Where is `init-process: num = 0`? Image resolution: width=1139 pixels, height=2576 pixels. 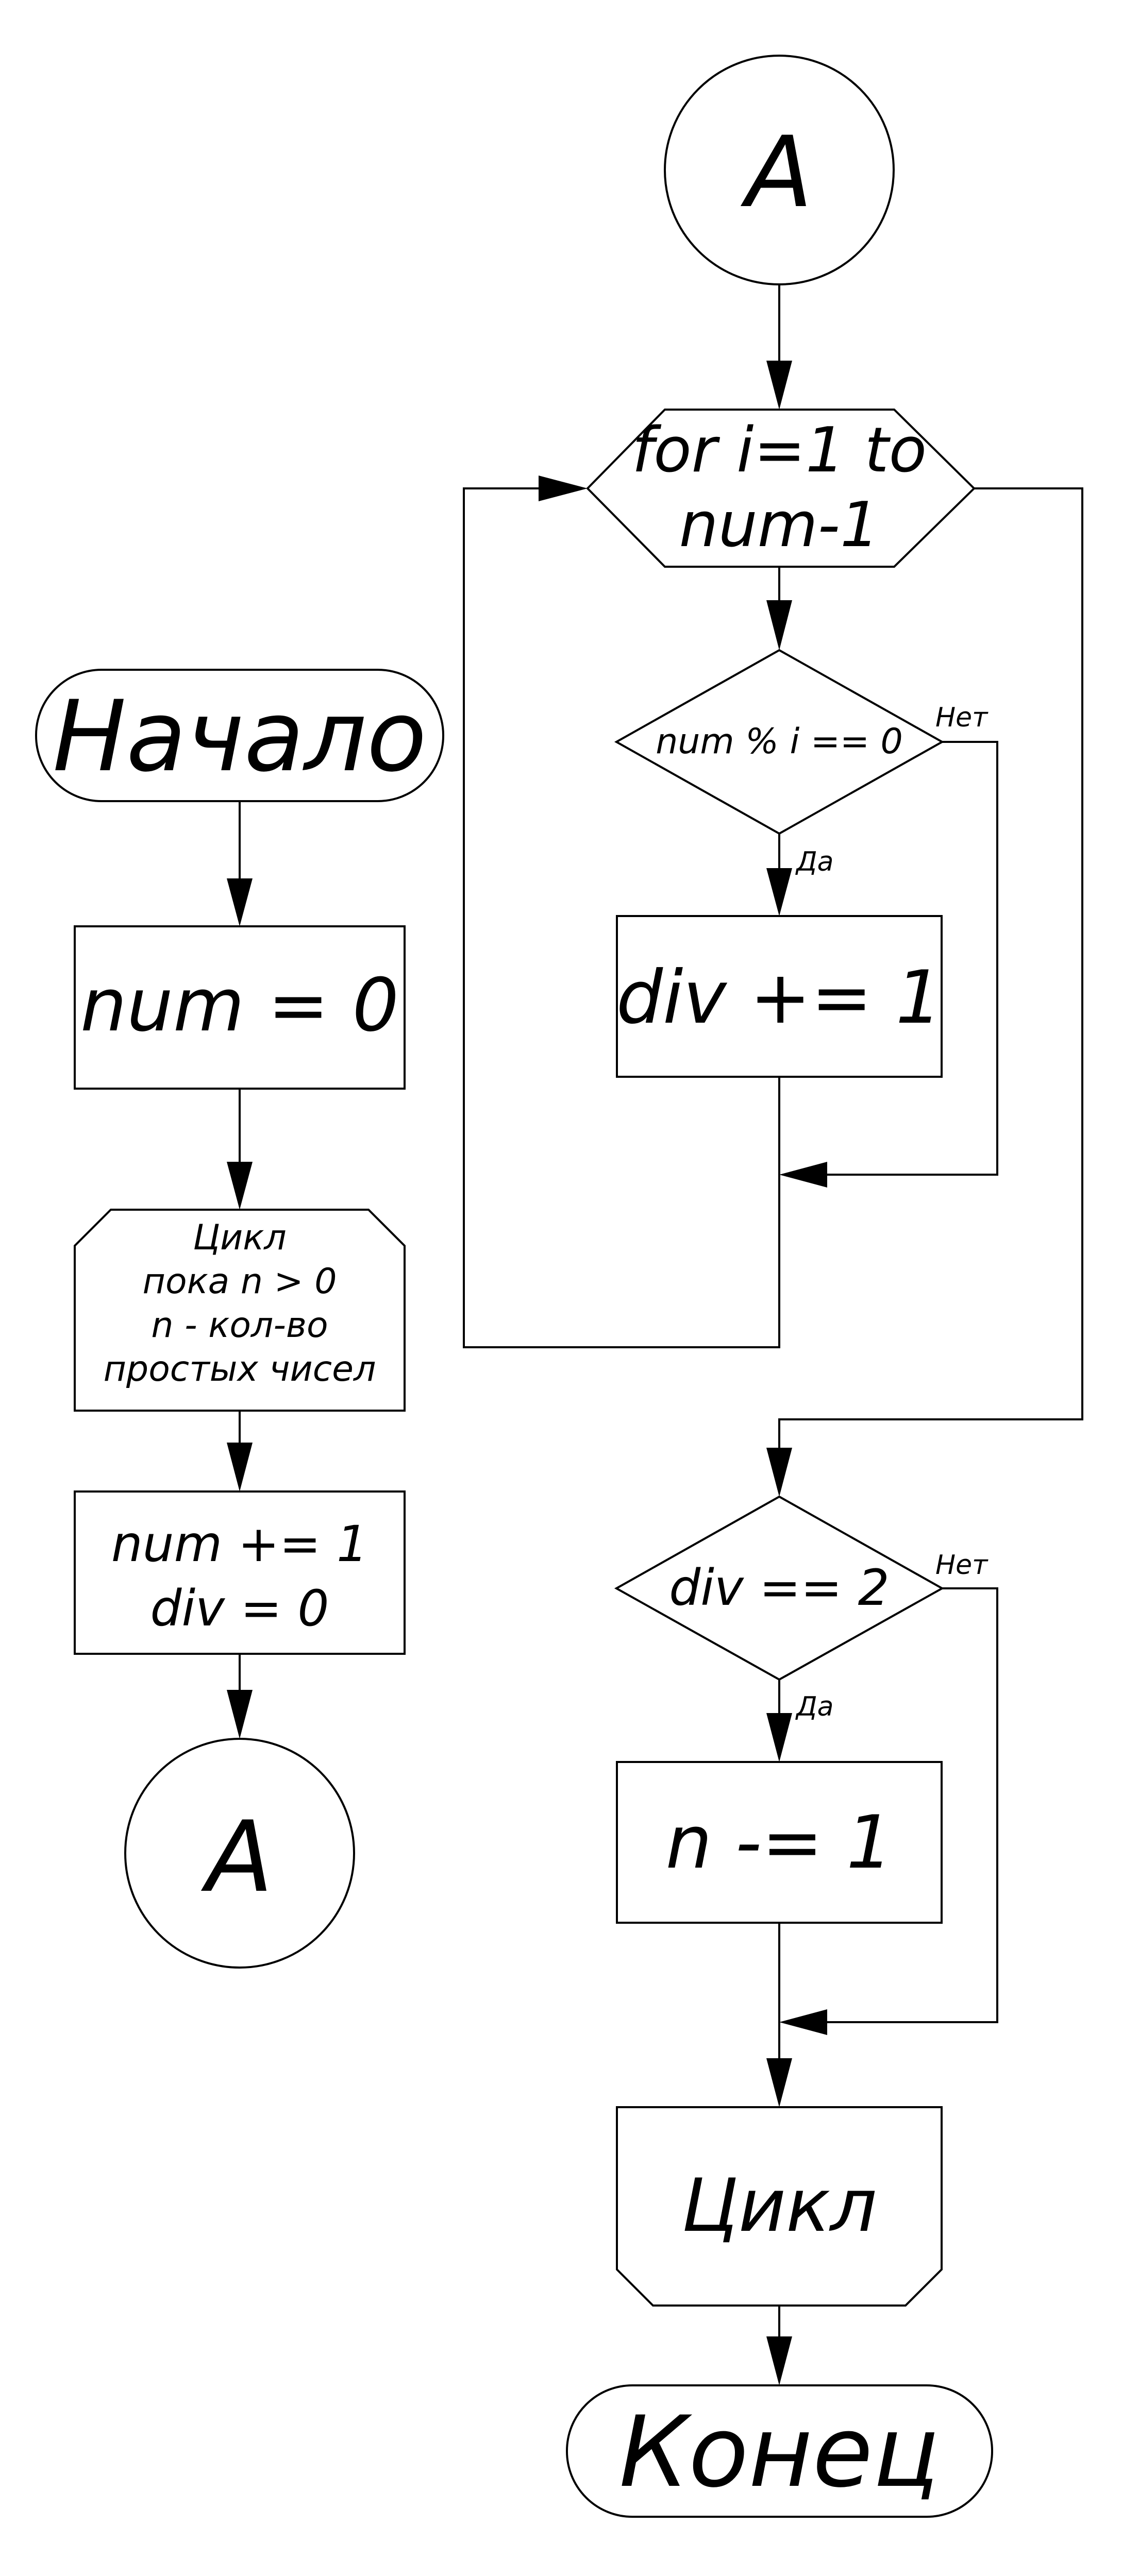
init-process: num = 0 is located at coordinates (240, 1007).